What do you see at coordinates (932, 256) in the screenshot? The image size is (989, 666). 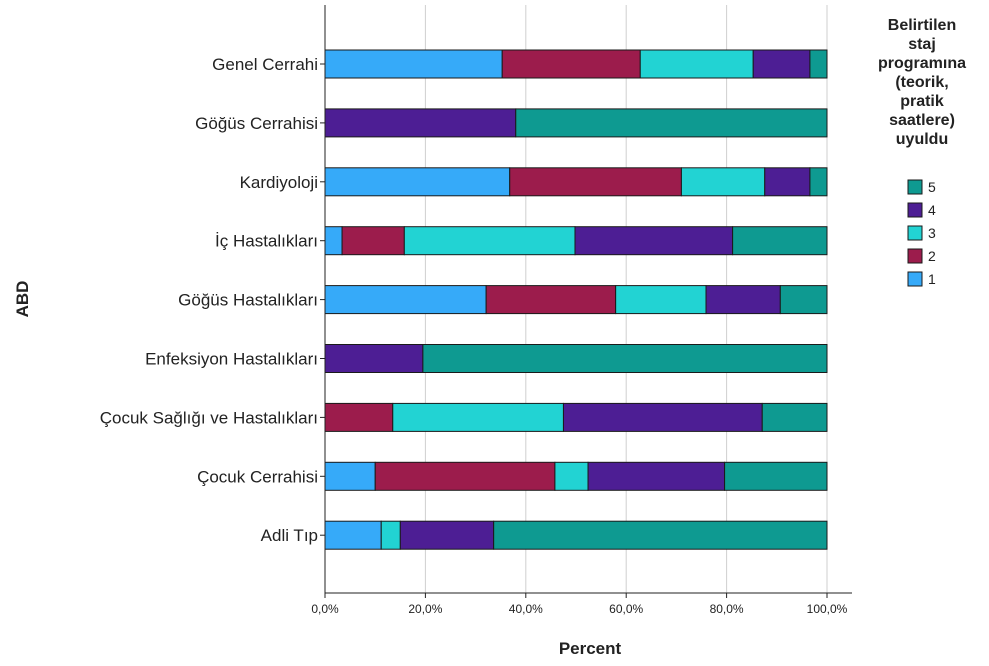 I see `legend-label: 2` at bounding box center [932, 256].